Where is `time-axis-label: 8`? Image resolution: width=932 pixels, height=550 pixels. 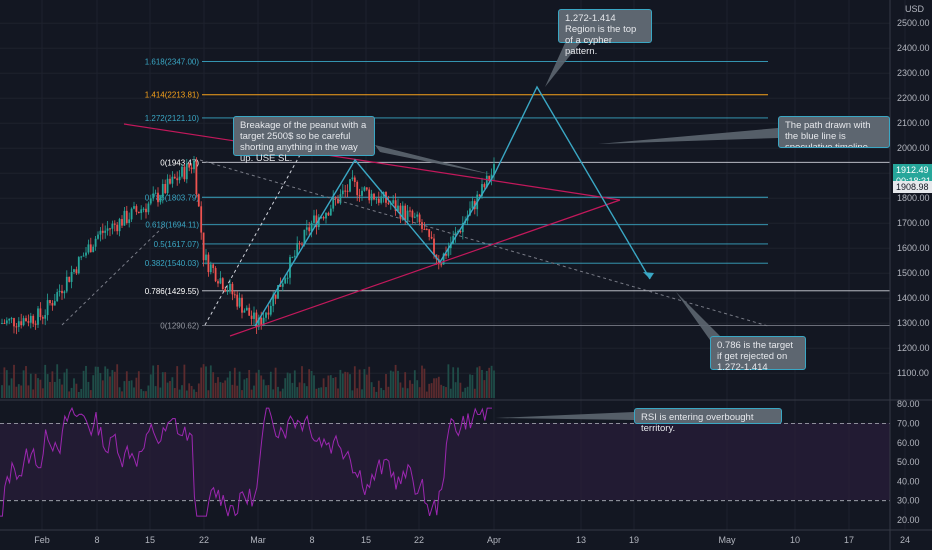 time-axis-label: 8 is located at coordinates (96, 540).